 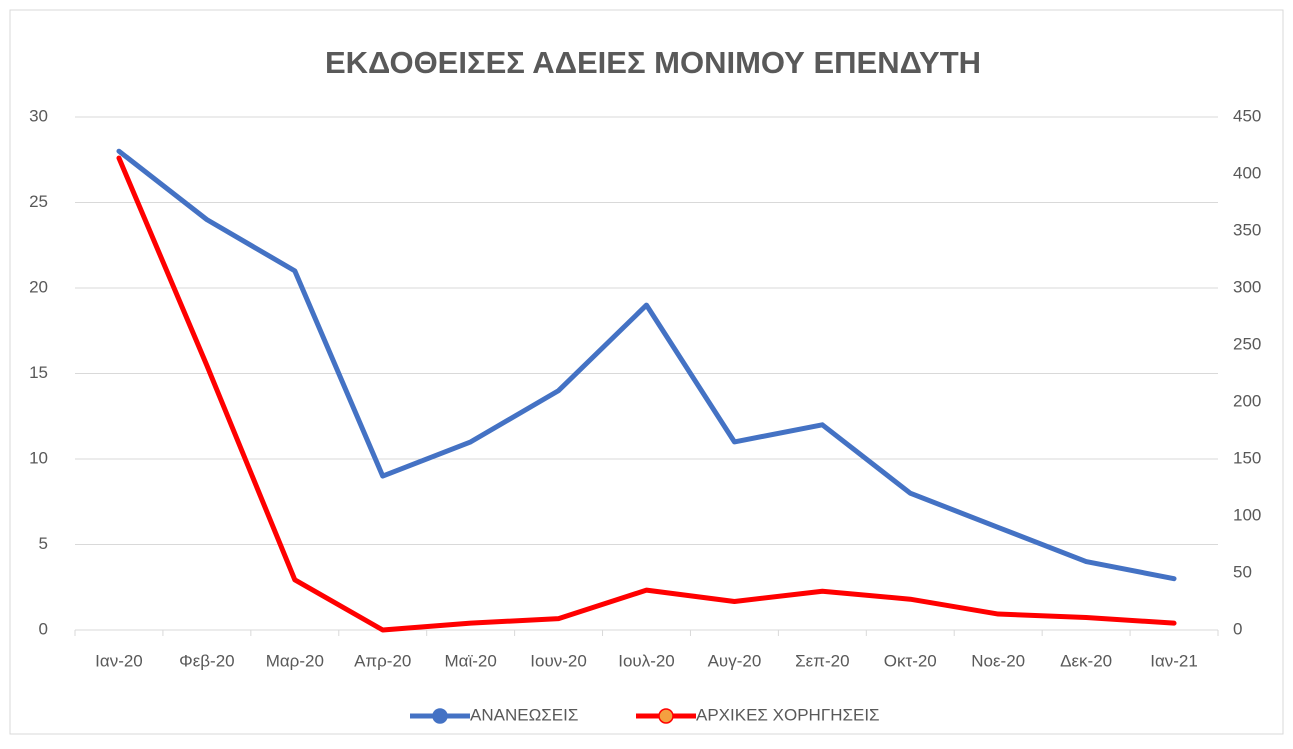 I want to click on x-tick-label: Ιουν-20, so click(x=558, y=660).